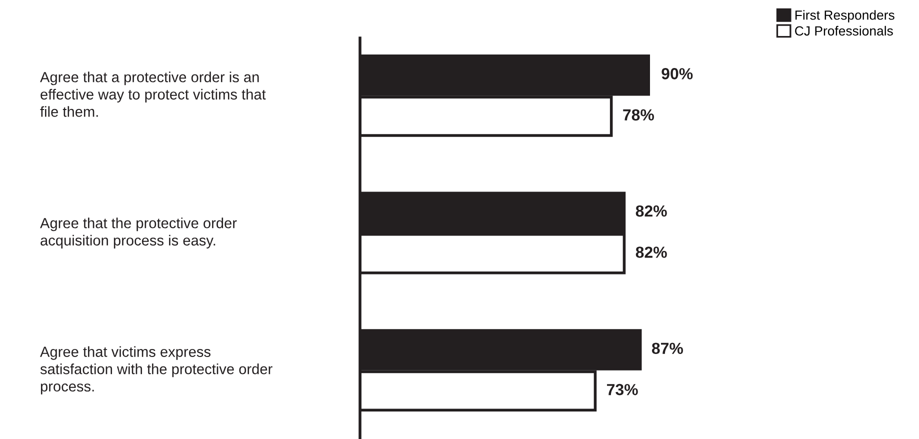 This screenshot has height=439, width=919. What do you see at coordinates (677, 74) in the screenshot?
I see `data-label: 90%` at bounding box center [677, 74].